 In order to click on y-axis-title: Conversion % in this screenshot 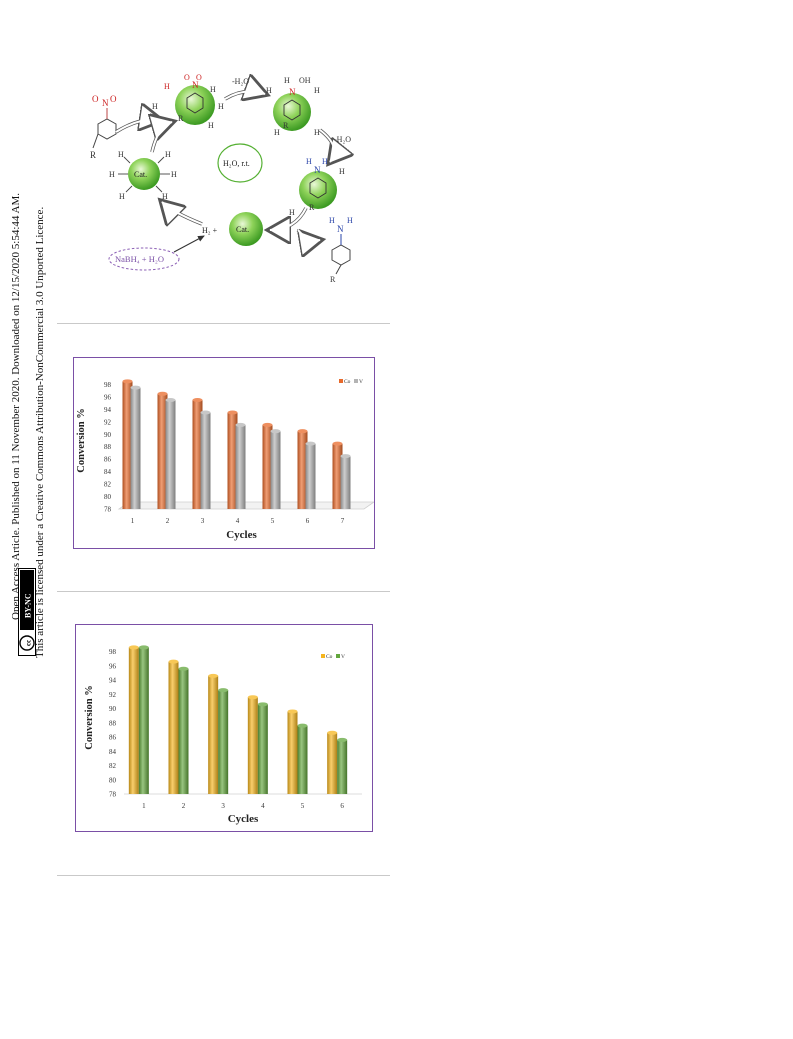, I will do `click(81, 440)`.